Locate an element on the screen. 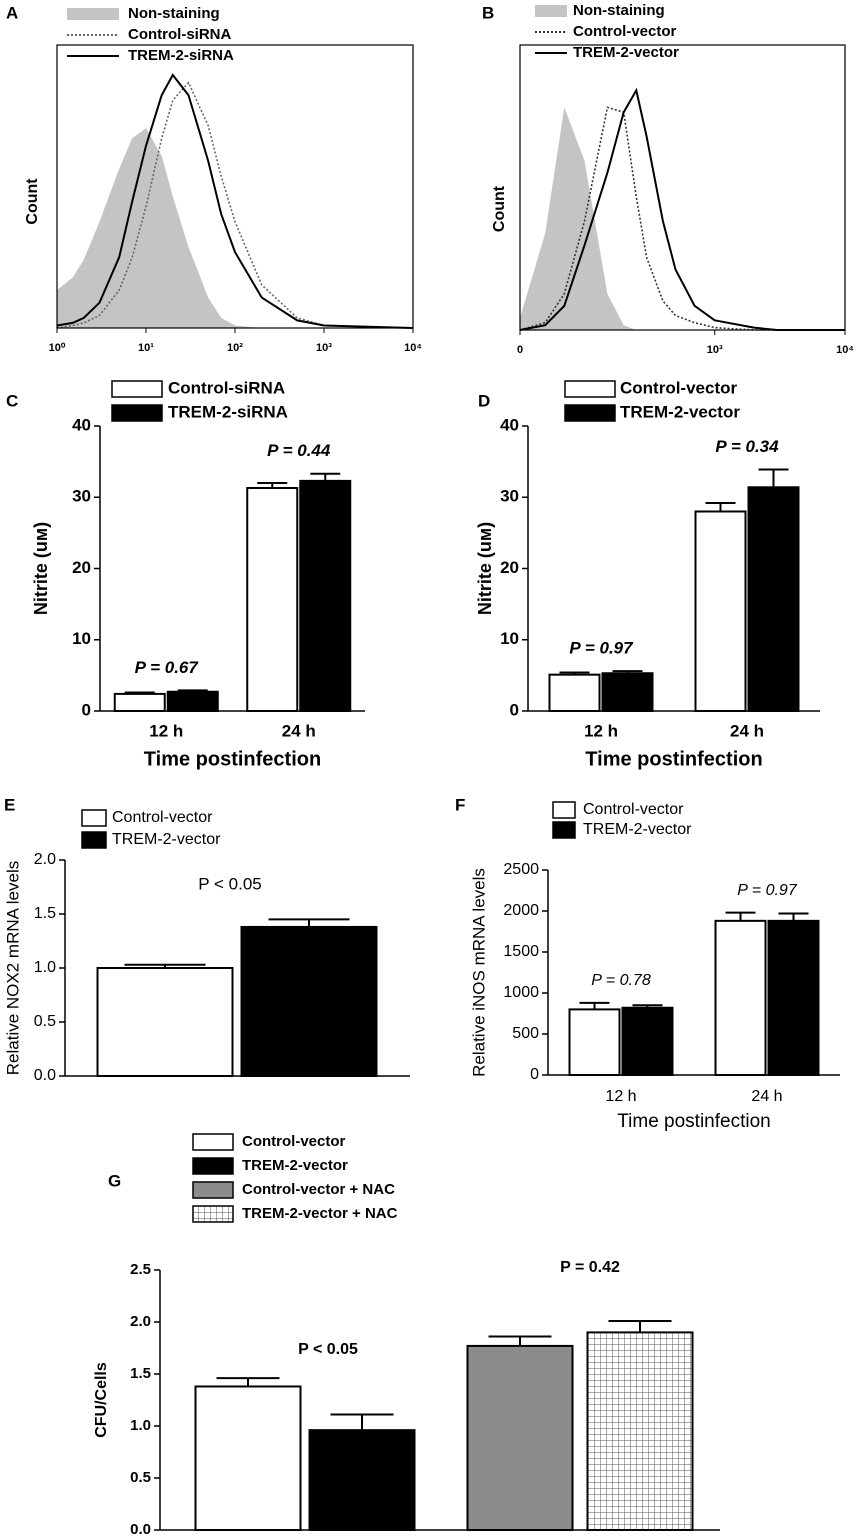 This screenshot has height=1539, width=859. x-tick-label: 10⁰ is located at coordinates (57, 348).